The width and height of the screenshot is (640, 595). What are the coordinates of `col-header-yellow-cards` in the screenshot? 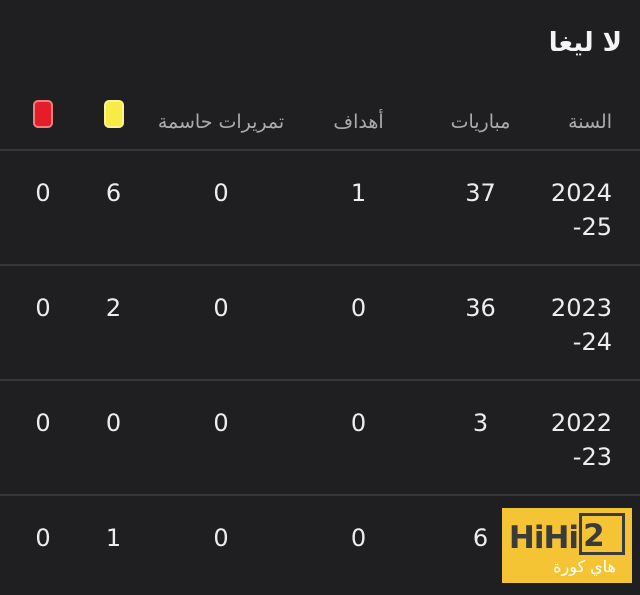 It's located at (113, 105).